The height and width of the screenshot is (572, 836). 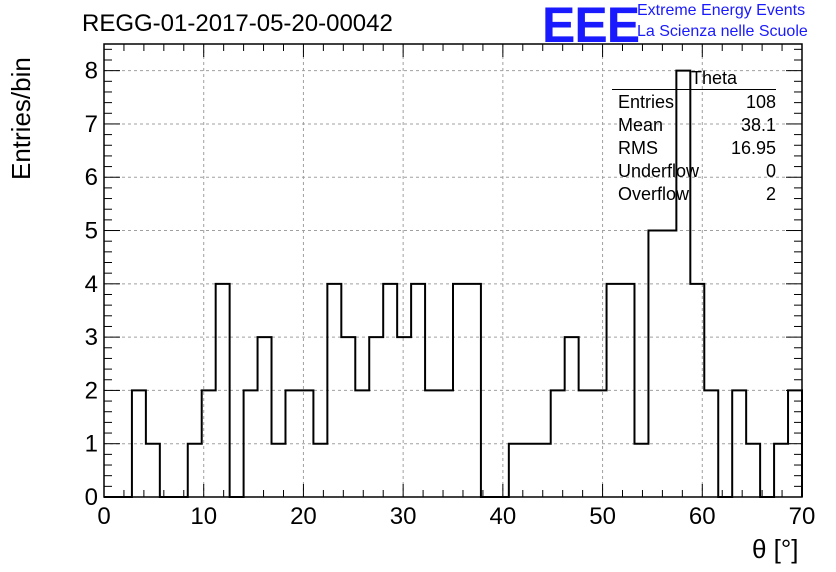 I want to click on y-tick-label: 3, so click(x=91, y=337).